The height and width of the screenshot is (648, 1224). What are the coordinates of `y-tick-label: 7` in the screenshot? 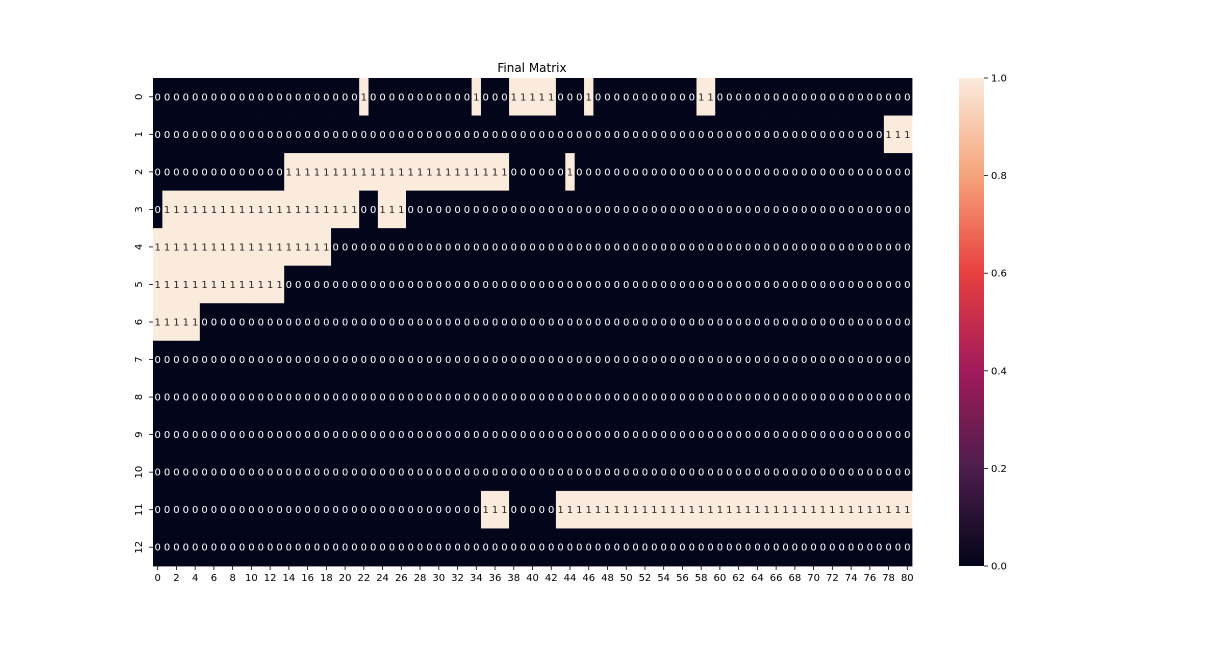 It's located at (139, 359).